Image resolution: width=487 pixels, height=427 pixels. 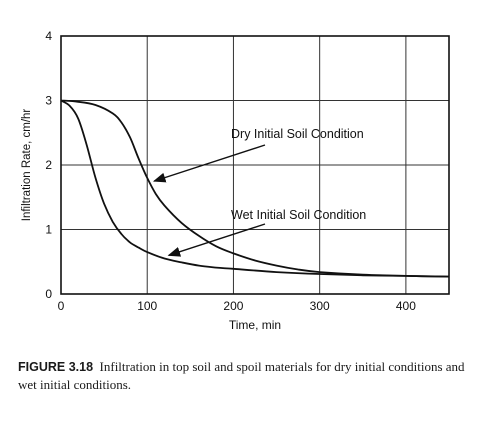 What do you see at coordinates (48, 230) in the screenshot?
I see `y-tick-label: 1` at bounding box center [48, 230].